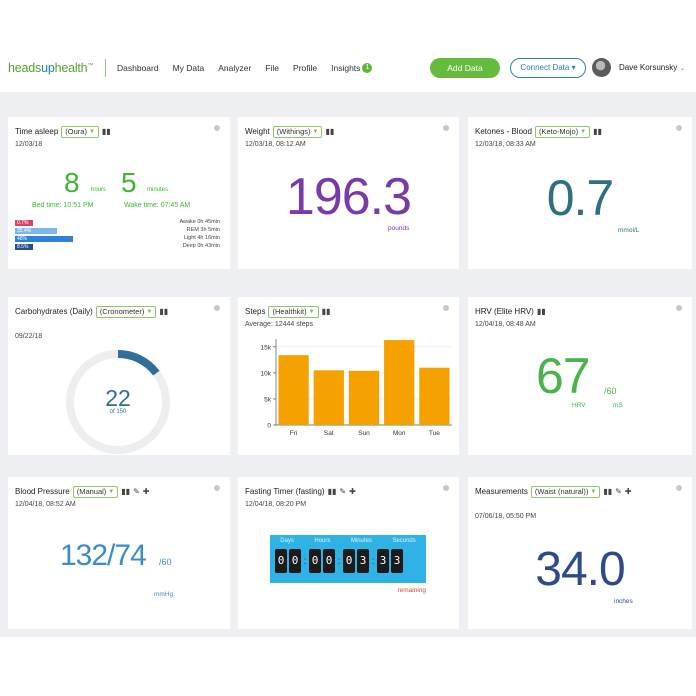 The height and width of the screenshot is (696, 696). Describe the element at coordinates (465, 68) in the screenshot. I see `add-data-button: Add Data` at that location.